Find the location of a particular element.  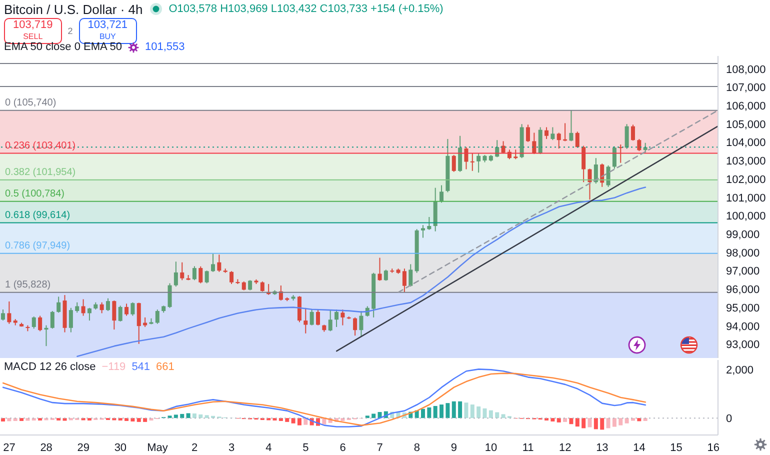

ref-line-label: 0 (105,740) is located at coordinates (30, 102).